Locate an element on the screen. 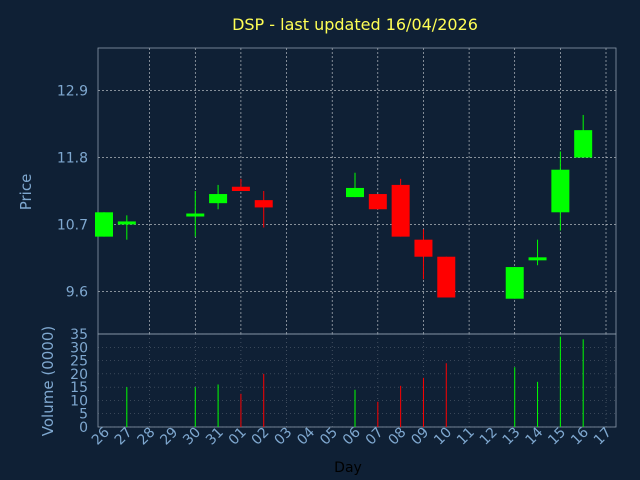 The height and width of the screenshot is (480, 640). day-tick-label: 29 is located at coordinates (169, 437).